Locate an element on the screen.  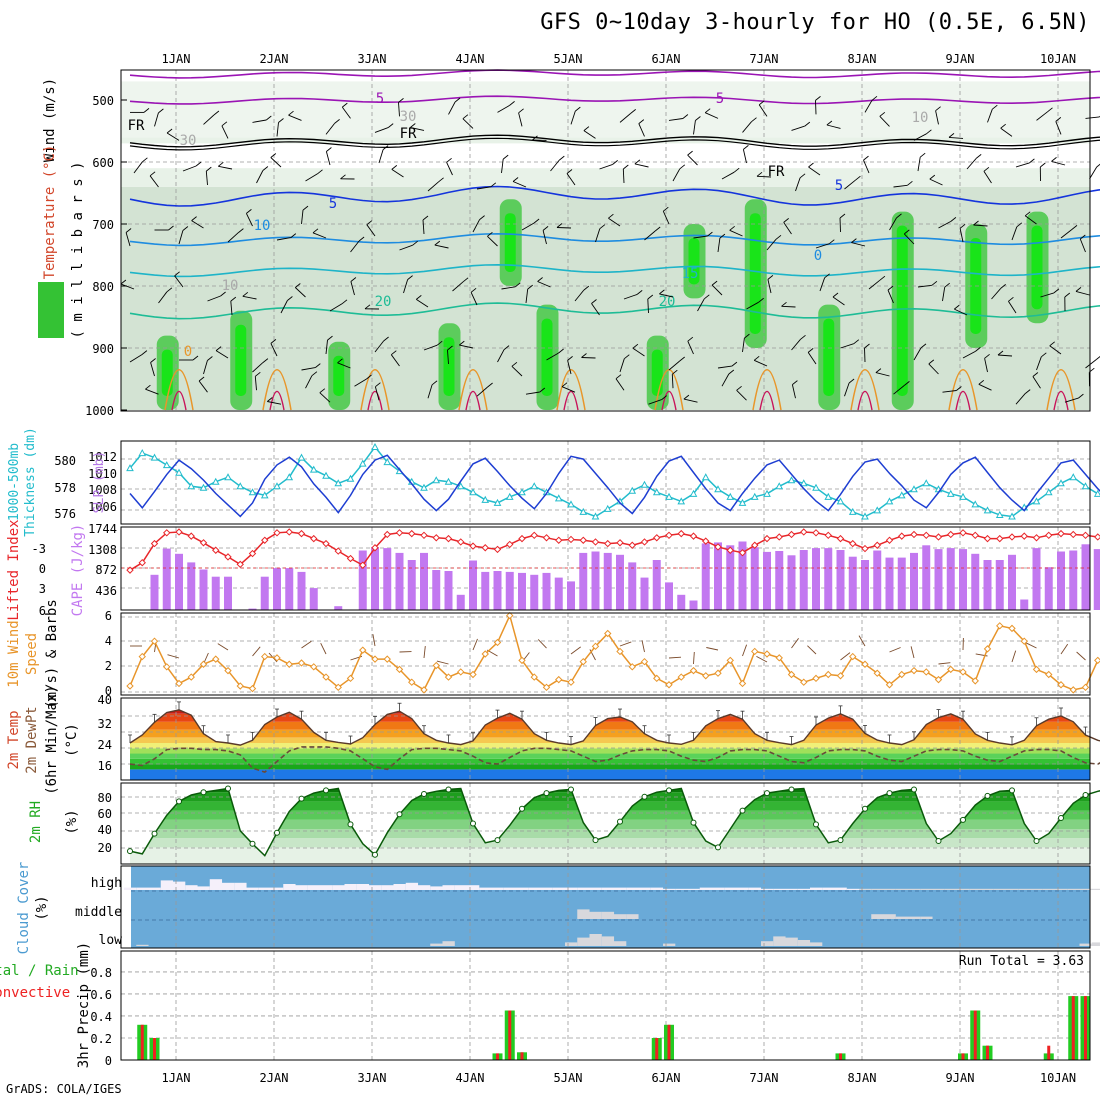
date-label-bottom: 5JAN is located at coordinates (568, 1078).